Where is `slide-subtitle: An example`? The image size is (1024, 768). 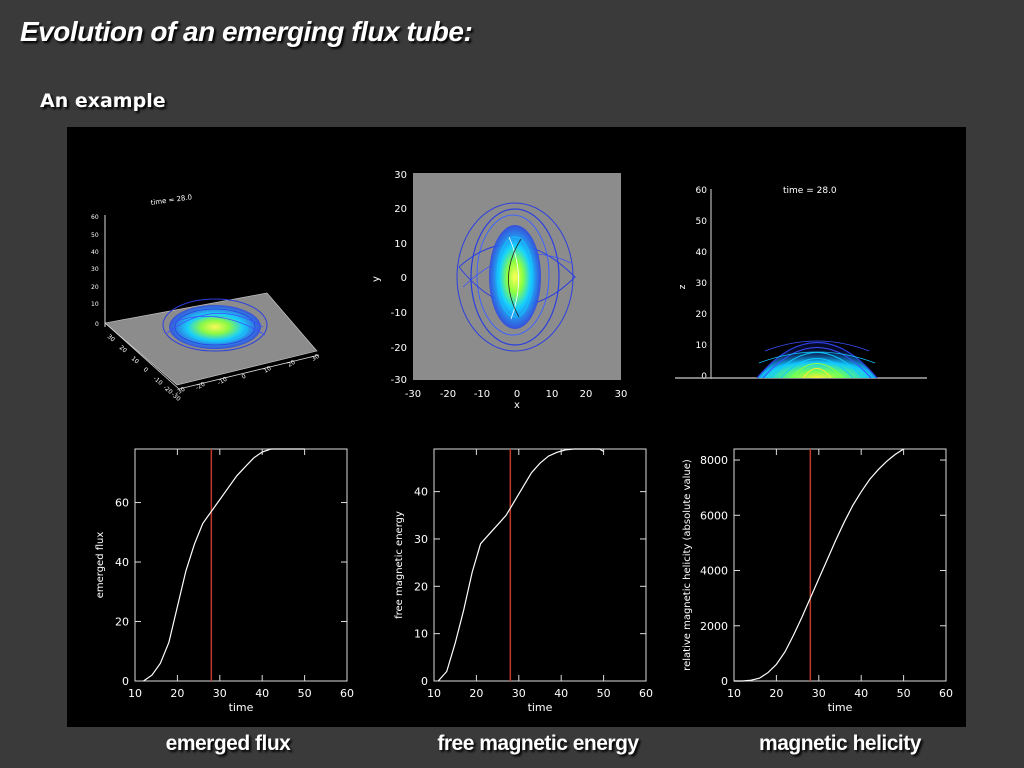 slide-subtitle: An example is located at coordinates (103, 101).